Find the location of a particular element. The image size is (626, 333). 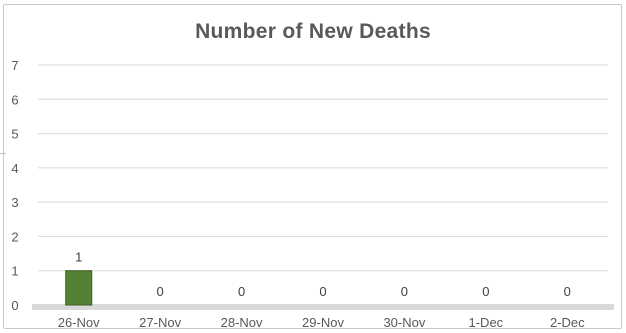

y-tick-label: 4 is located at coordinates (14, 168).